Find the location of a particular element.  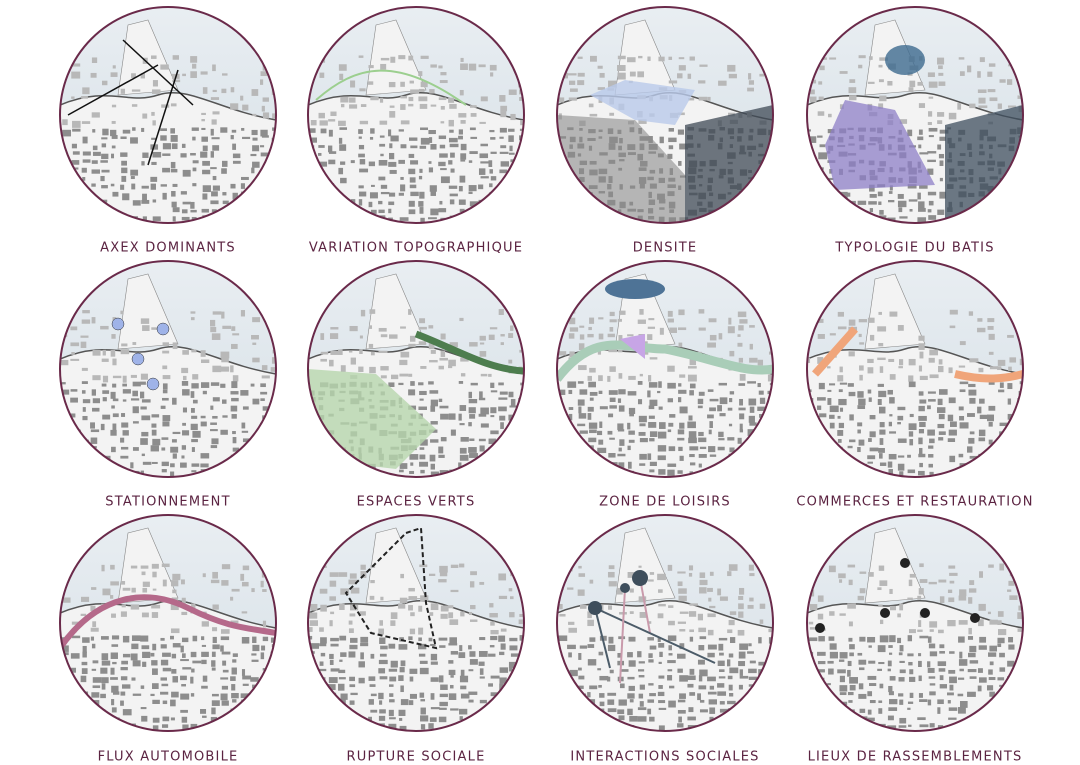

panel-label: COMMERCES ET RESTAURATION is located at coordinates (914, 502).